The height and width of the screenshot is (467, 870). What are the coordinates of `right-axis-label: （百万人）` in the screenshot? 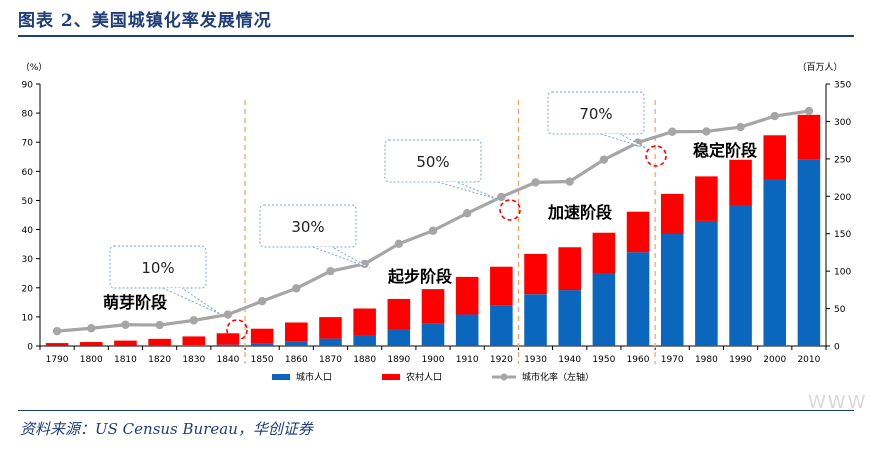 It's located at (819, 67).